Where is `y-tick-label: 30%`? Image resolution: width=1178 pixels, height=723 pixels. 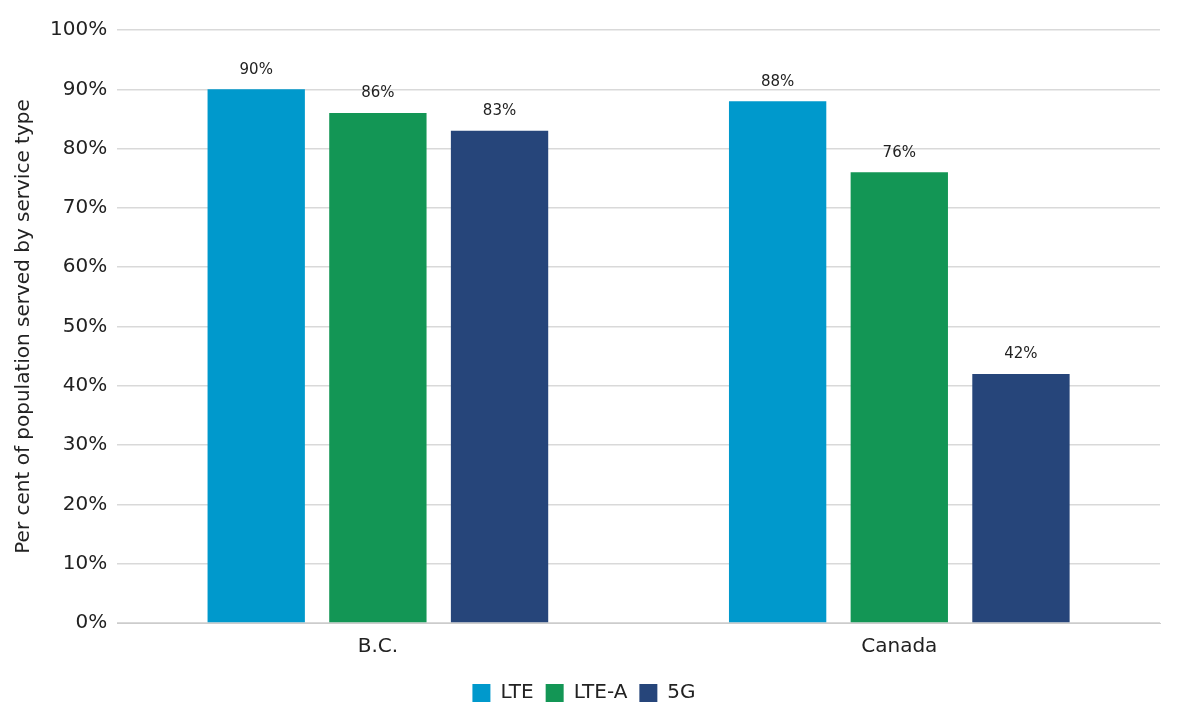
y-tick-label: 30% is located at coordinates (85, 443).